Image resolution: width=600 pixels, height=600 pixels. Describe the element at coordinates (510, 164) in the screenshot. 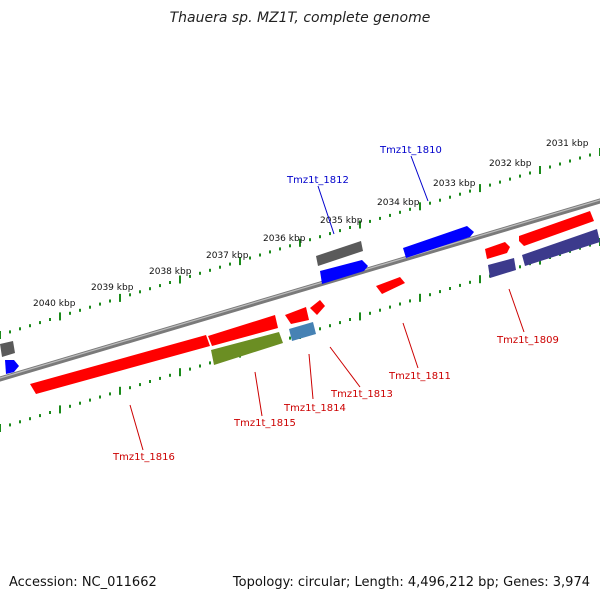

I see `kbp-label: 2032 kbp` at that location.